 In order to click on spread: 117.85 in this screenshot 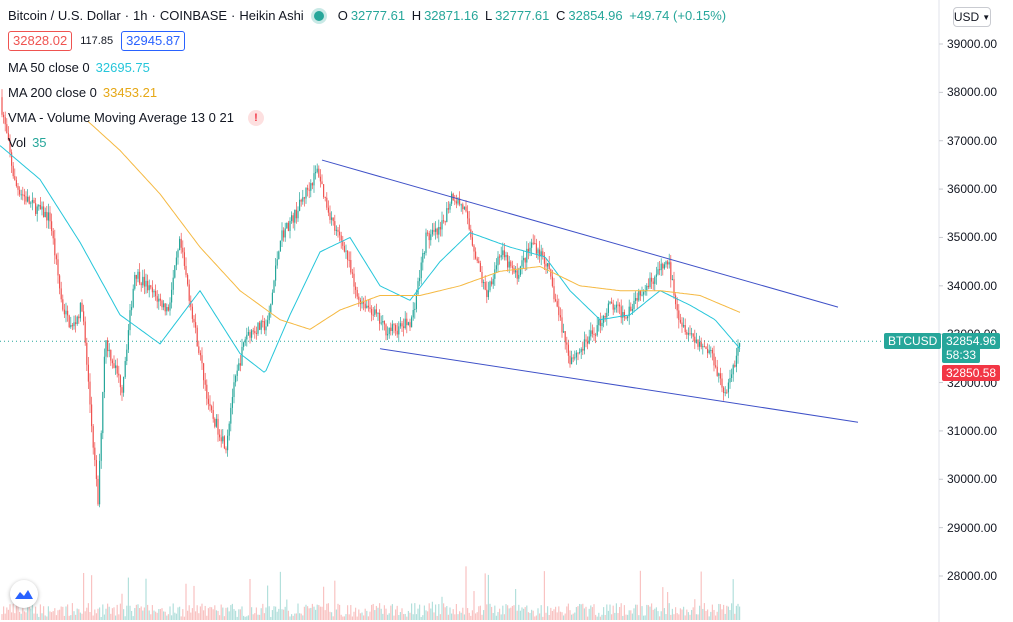, I will do `click(97, 41)`.